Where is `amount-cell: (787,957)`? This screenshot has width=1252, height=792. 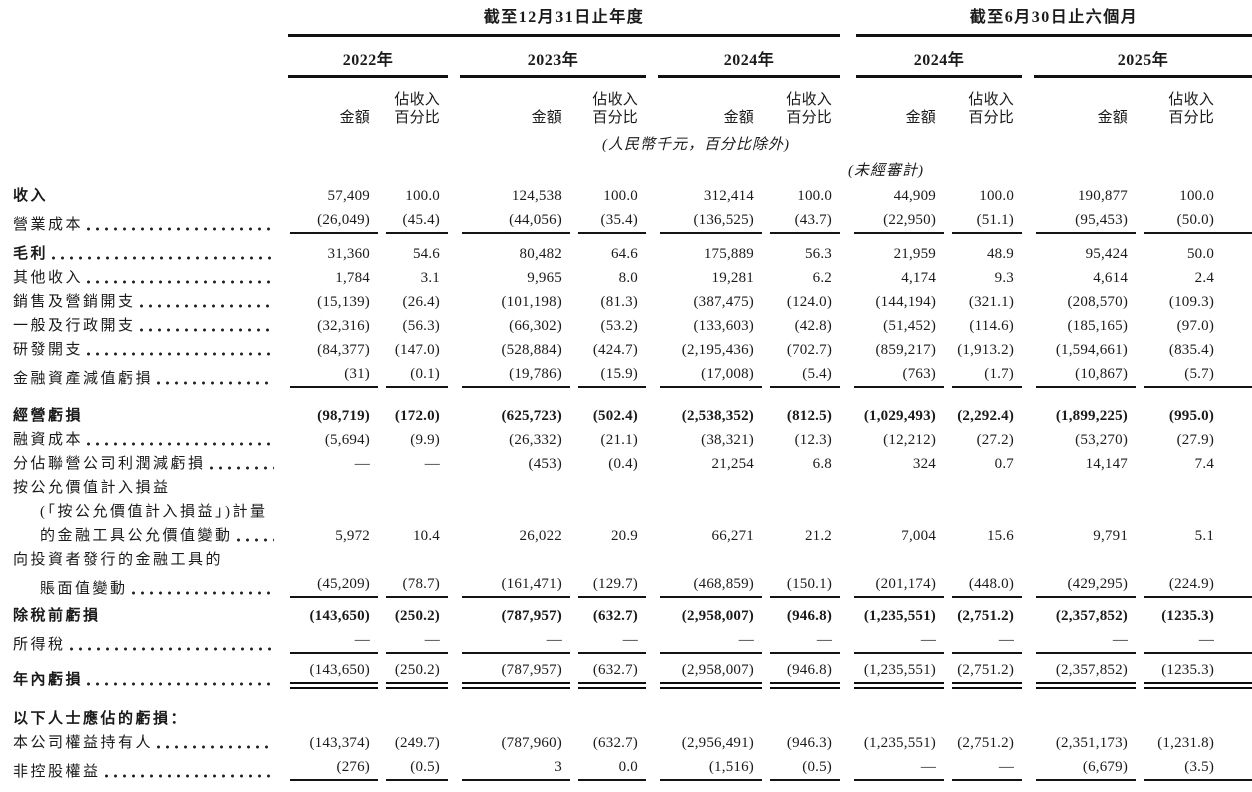 amount-cell: (787,957) is located at coordinates (509, 674).